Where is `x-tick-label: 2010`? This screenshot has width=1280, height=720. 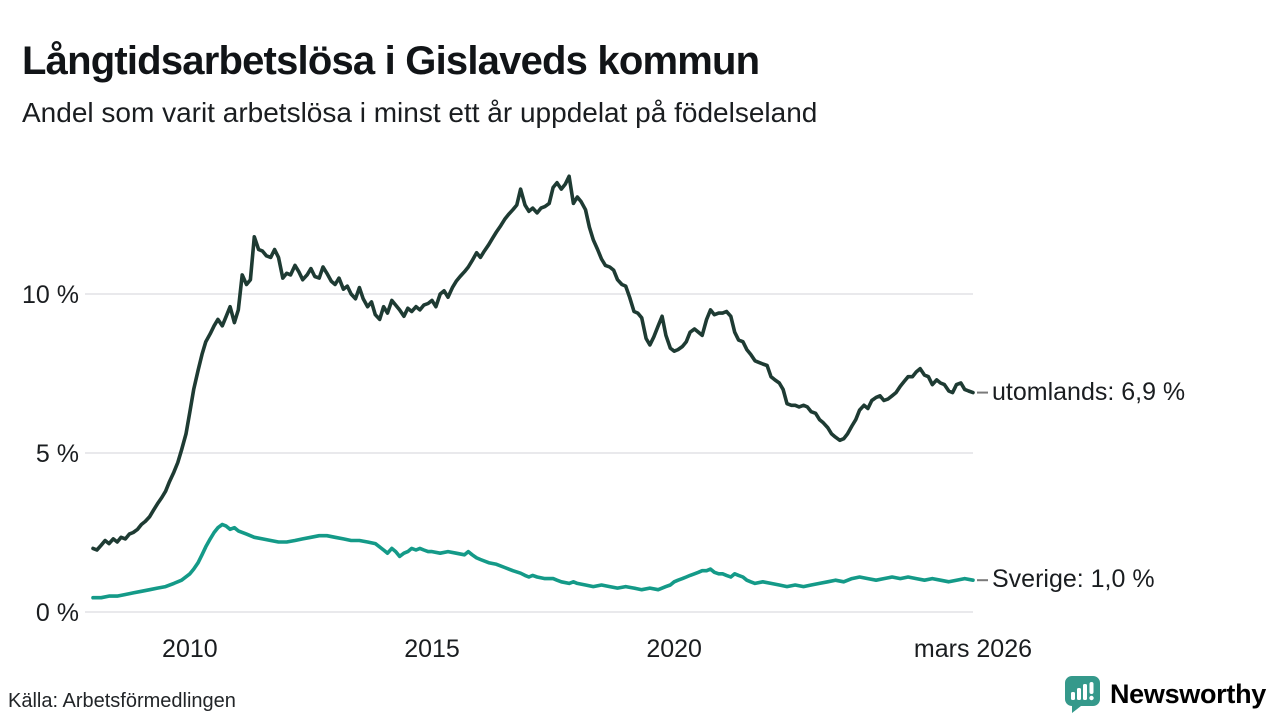 x-tick-label: 2010 is located at coordinates (190, 649).